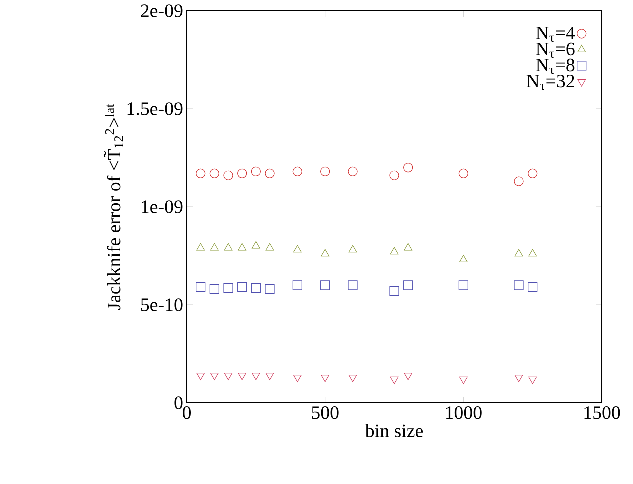 The height and width of the screenshot is (484, 633). I want to click on legend-label: N$_{τ}$=32, so click(550, 82).